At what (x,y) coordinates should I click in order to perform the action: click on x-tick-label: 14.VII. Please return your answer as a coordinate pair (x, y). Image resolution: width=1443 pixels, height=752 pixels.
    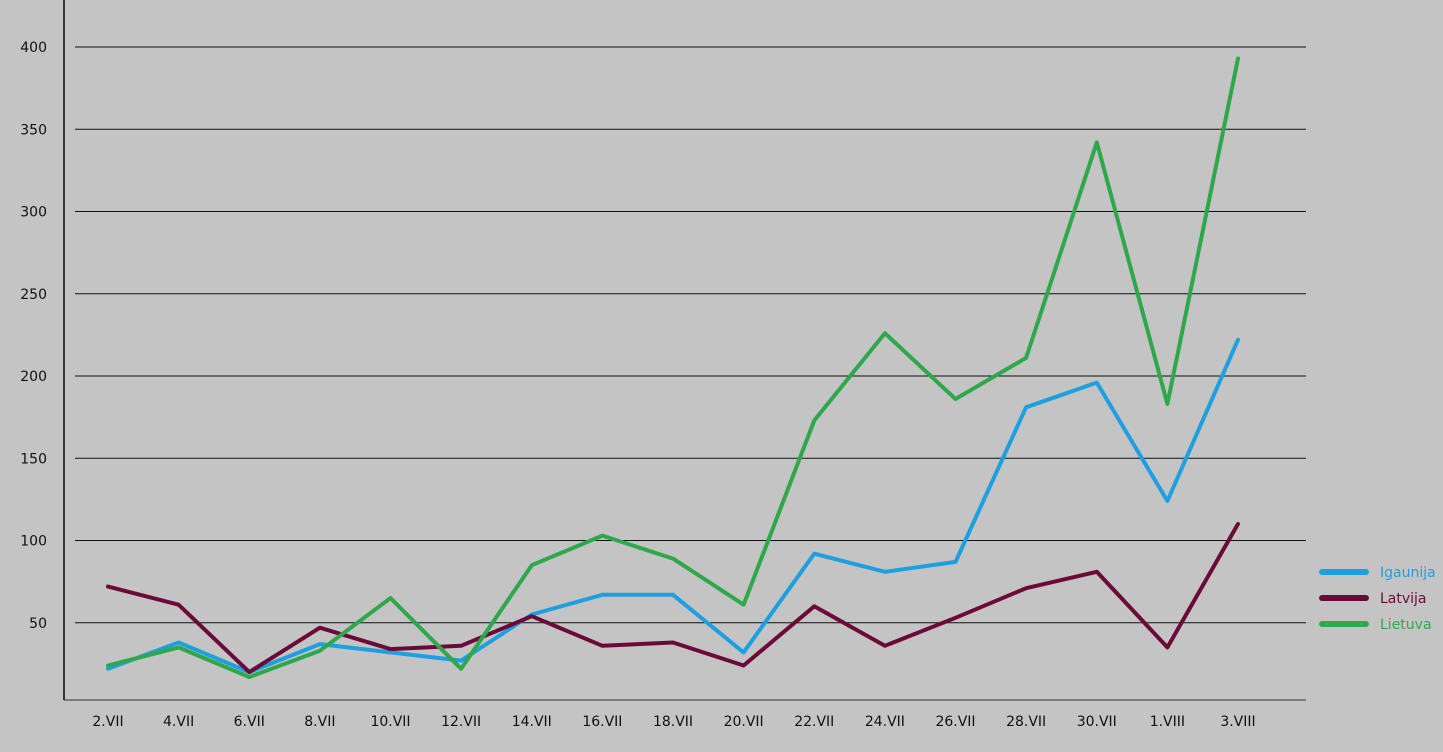
    Looking at the image, I should click on (532, 722).